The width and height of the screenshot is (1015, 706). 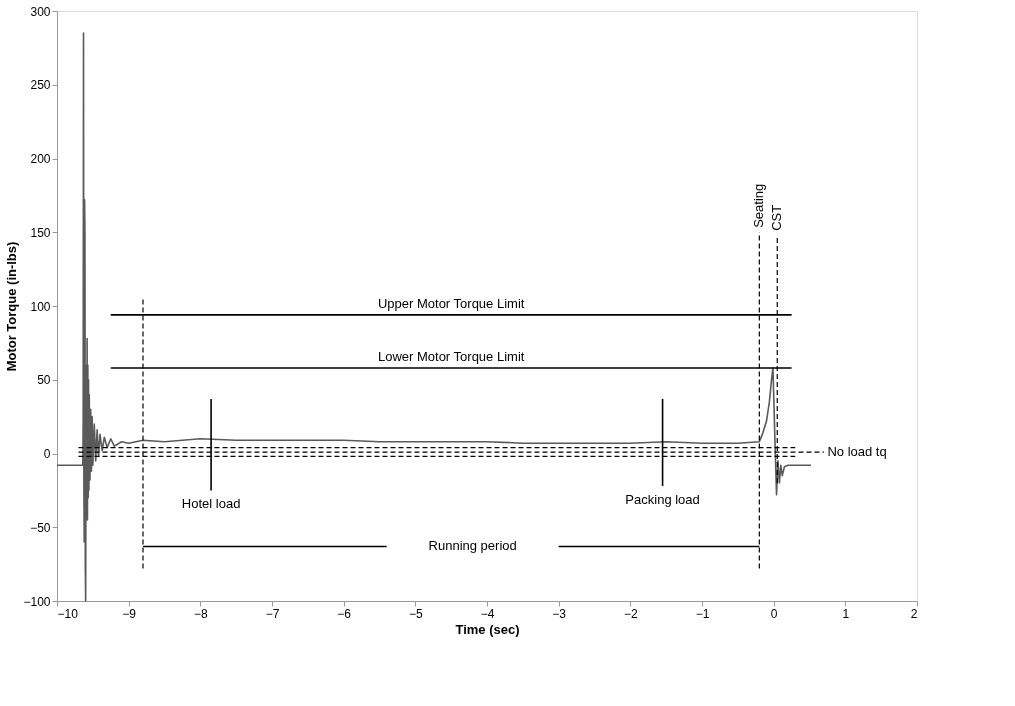 I want to click on y-tick-label: 100, so click(x=40, y=306).